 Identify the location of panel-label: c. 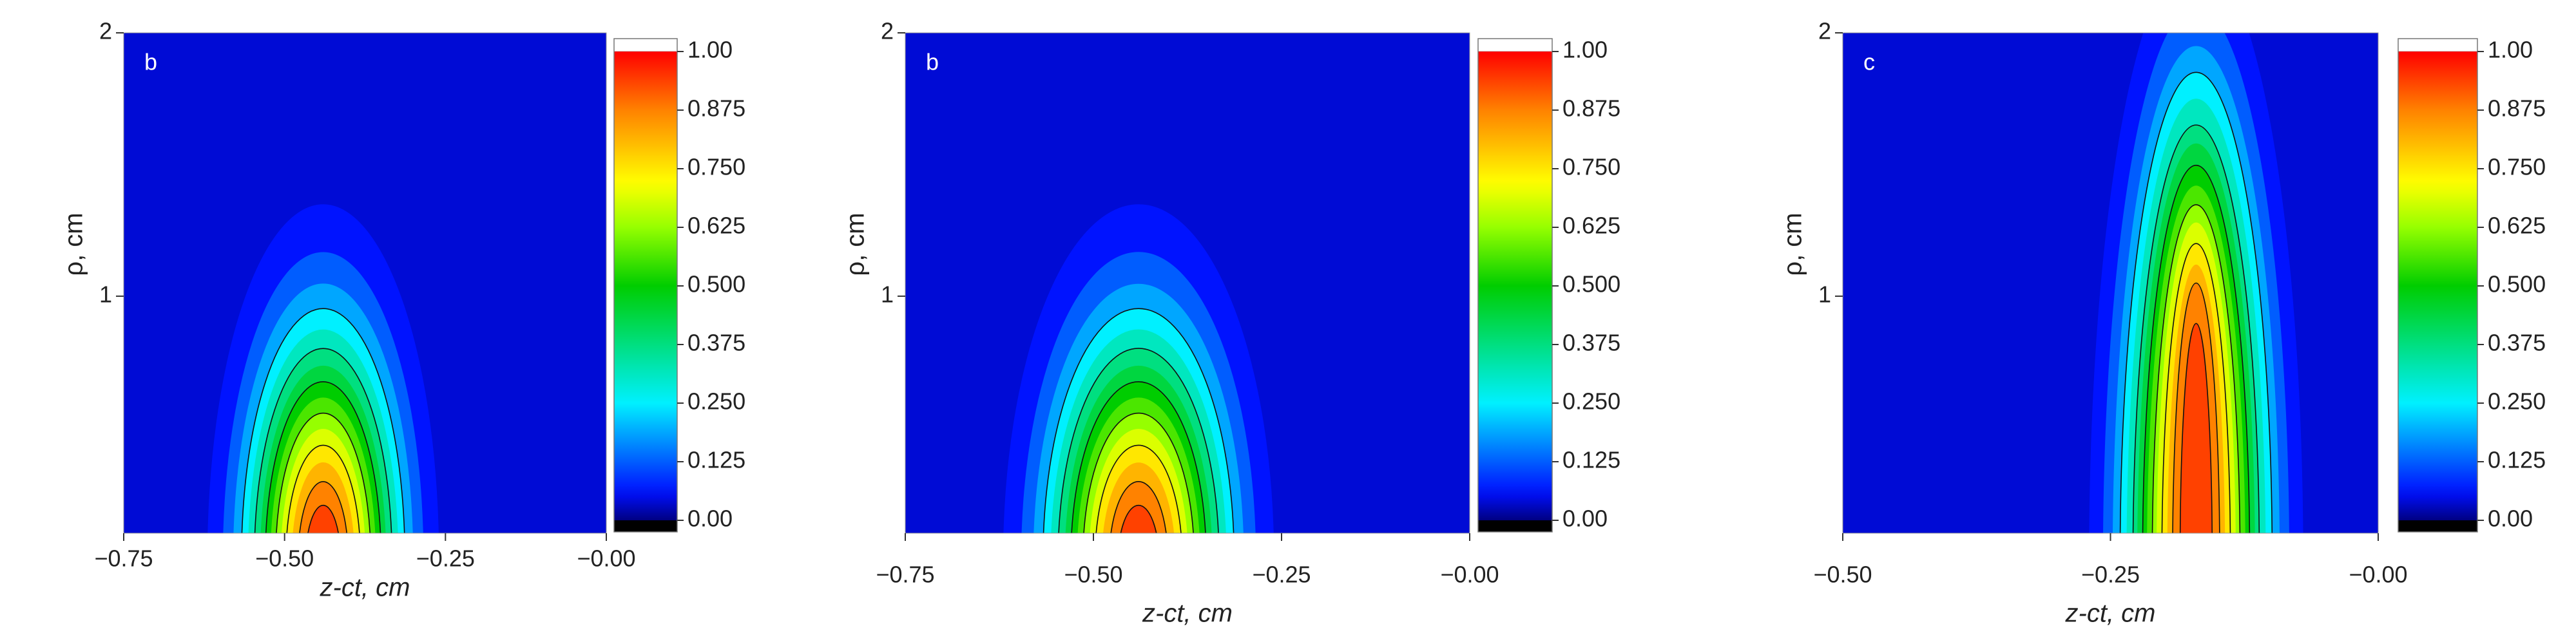
(1869, 62).